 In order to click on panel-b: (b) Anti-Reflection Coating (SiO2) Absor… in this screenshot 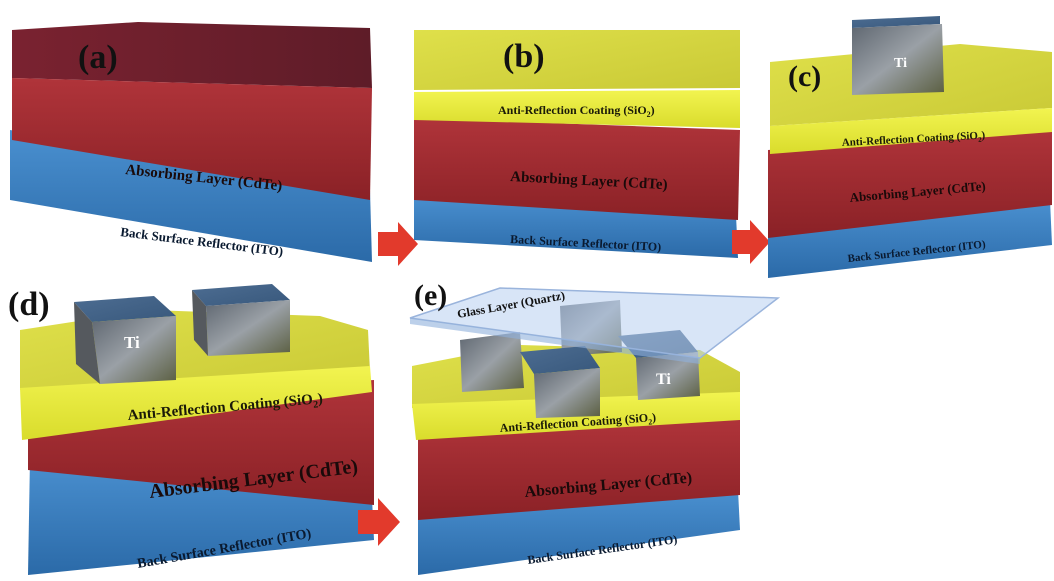, I will do `click(577, 144)`.